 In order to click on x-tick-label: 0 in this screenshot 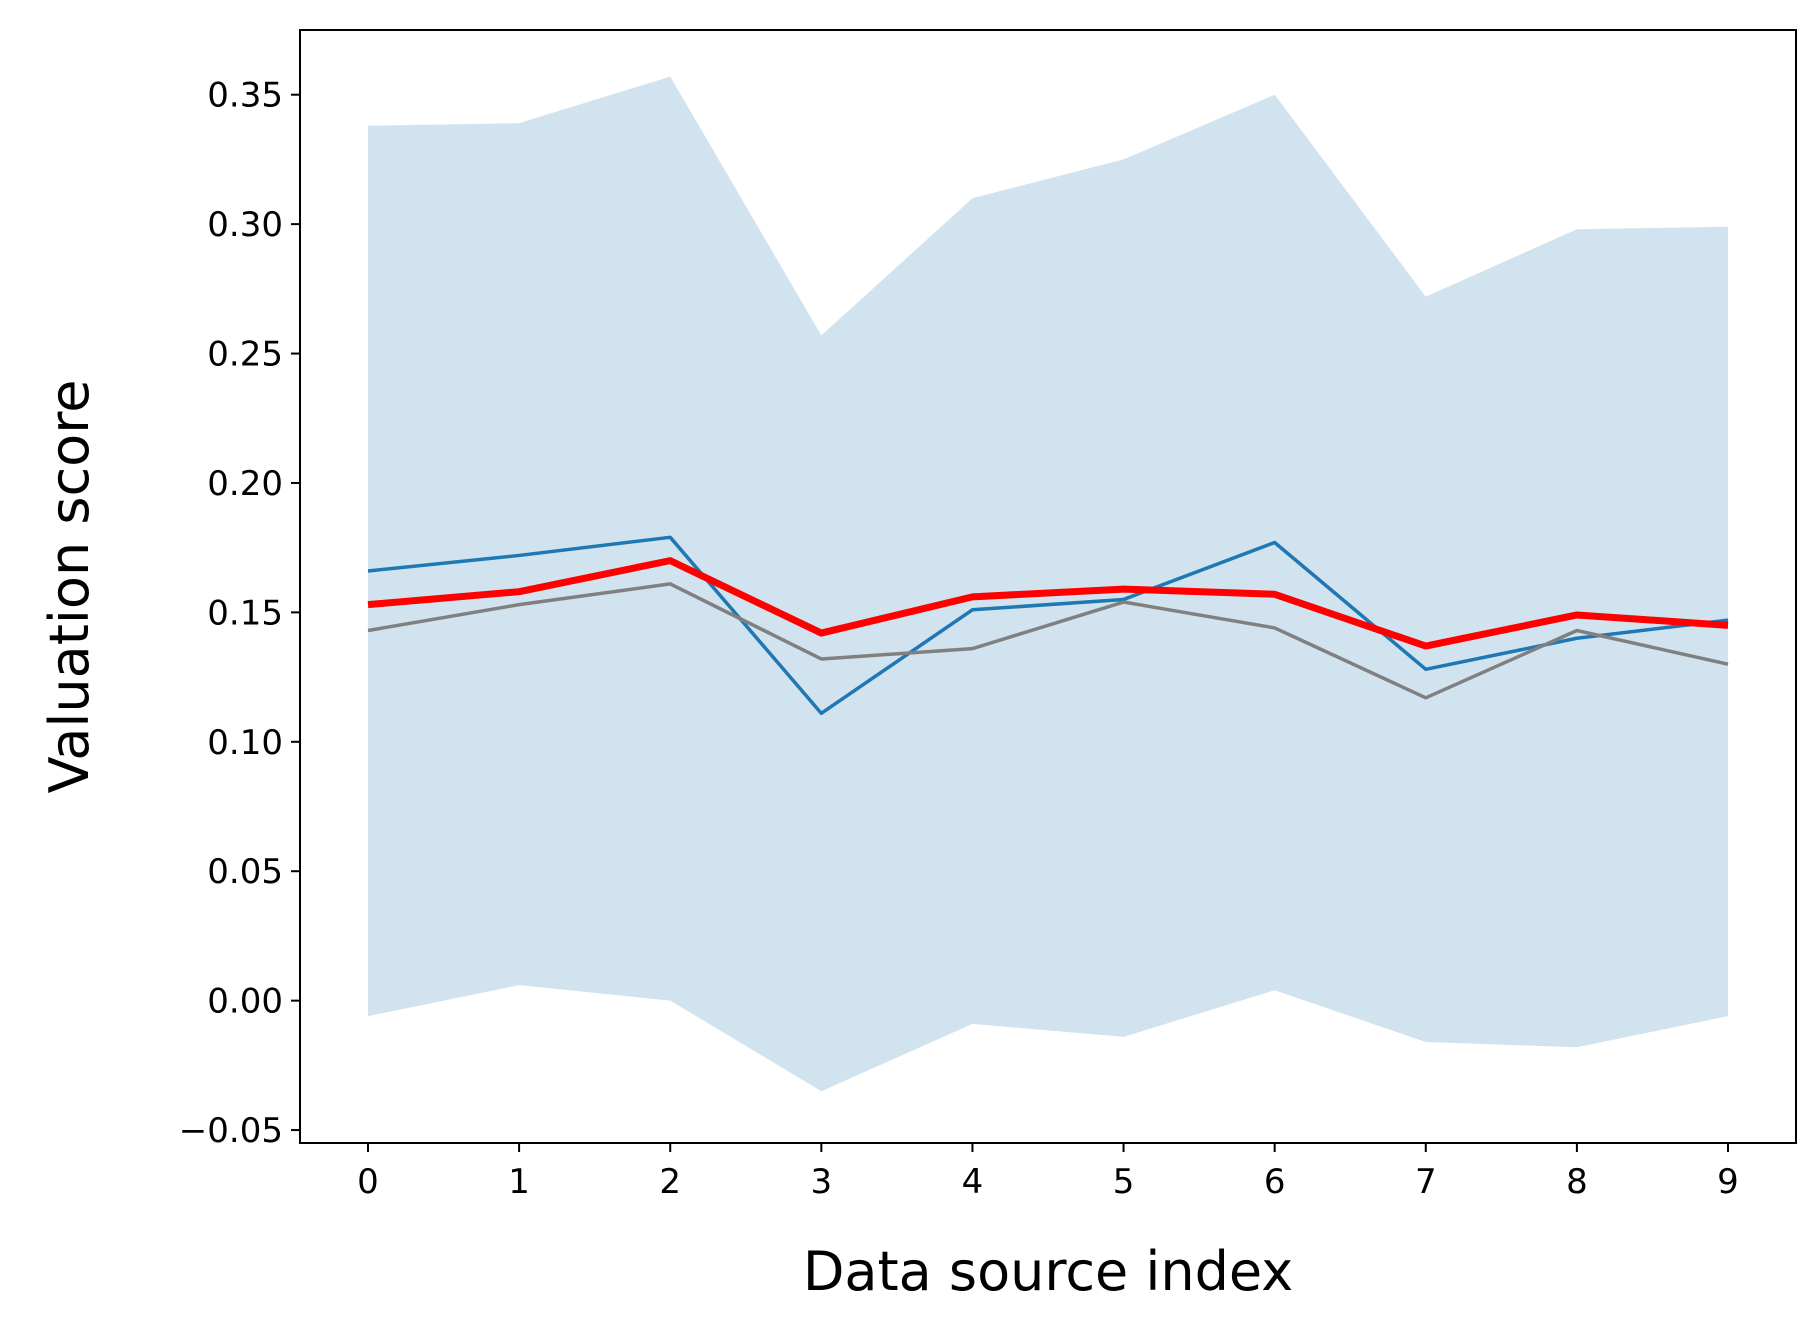, I will do `click(368, 1182)`.